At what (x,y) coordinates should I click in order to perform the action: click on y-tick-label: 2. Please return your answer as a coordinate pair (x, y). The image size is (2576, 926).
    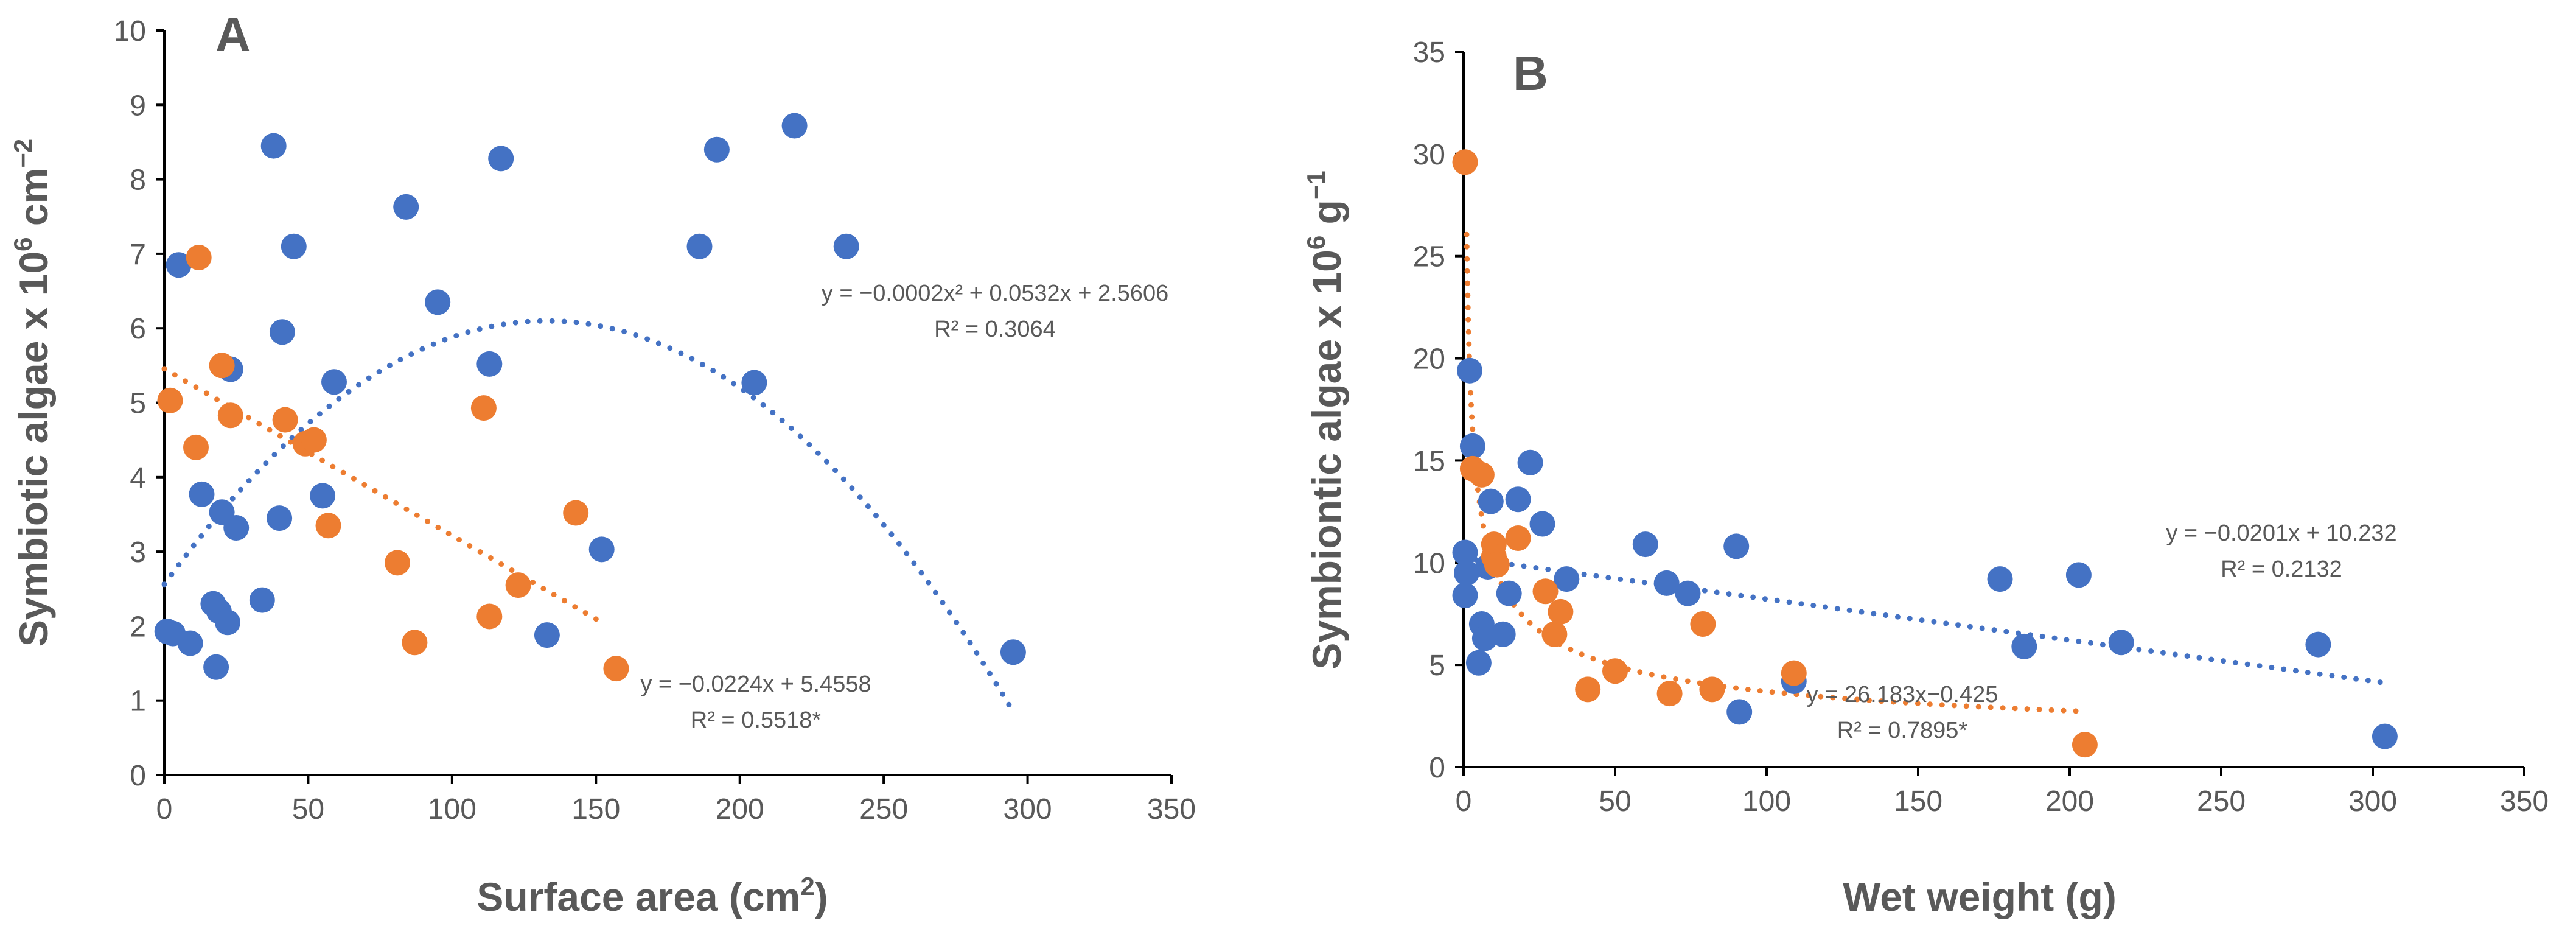
    Looking at the image, I should click on (138, 627).